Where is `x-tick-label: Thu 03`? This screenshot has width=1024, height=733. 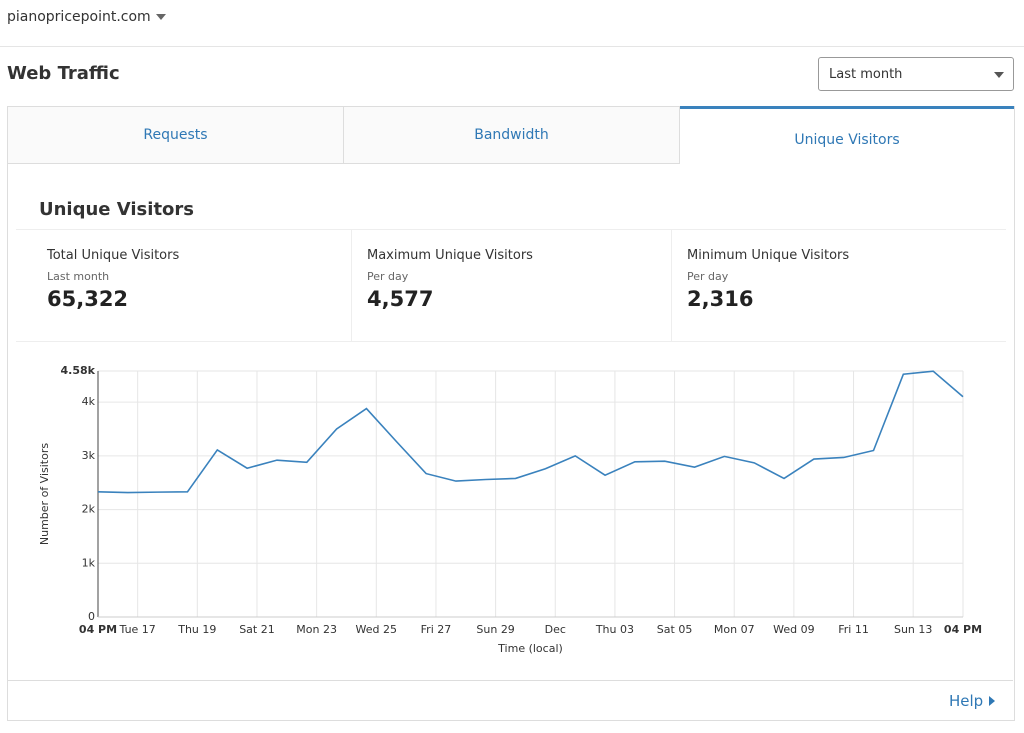 x-tick-label: Thu 03 is located at coordinates (614, 629).